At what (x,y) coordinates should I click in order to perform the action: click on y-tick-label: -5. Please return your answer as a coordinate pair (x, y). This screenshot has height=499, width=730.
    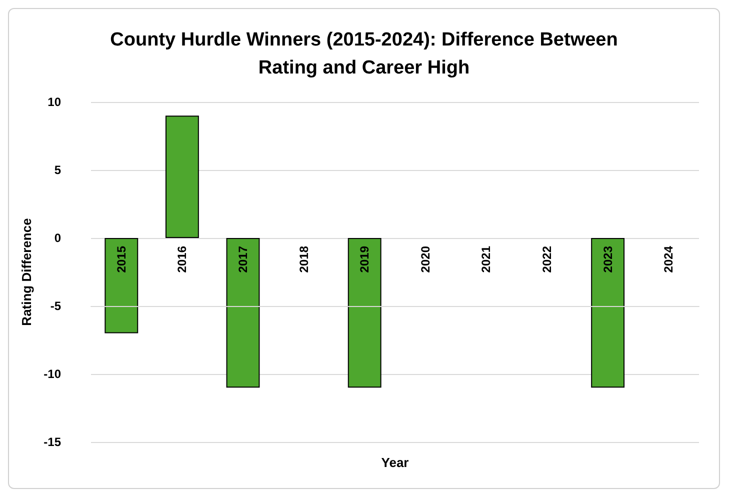
    Looking at the image, I should click on (56, 306).